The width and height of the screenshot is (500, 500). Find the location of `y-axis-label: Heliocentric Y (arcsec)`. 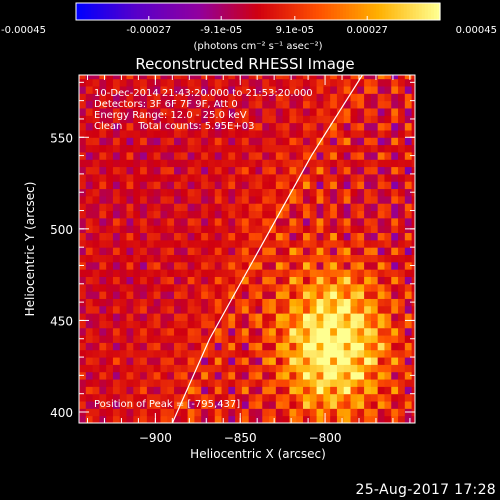

y-axis-label: Heliocentric Y (arcsec) is located at coordinates (30, 249).